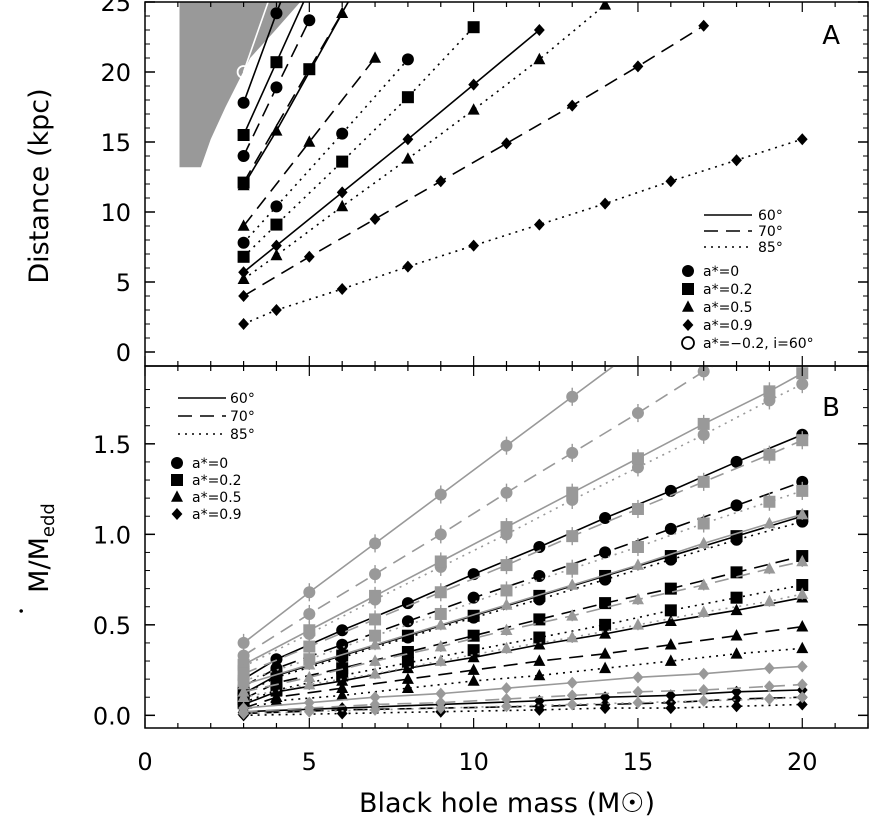 The image size is (870, 835). Describe the element at coordinates (144, 762) in the screenshot. I see `panel-b-x-tick-label: 0` at that location.